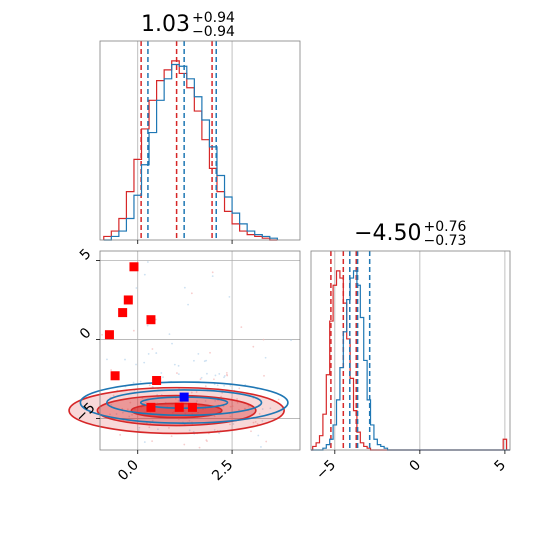 This screenshot has width=550, height=550. Describe the element at coordinates (387, 233) in the screenshot. I see `panel-title-median: −4.50` at that location.